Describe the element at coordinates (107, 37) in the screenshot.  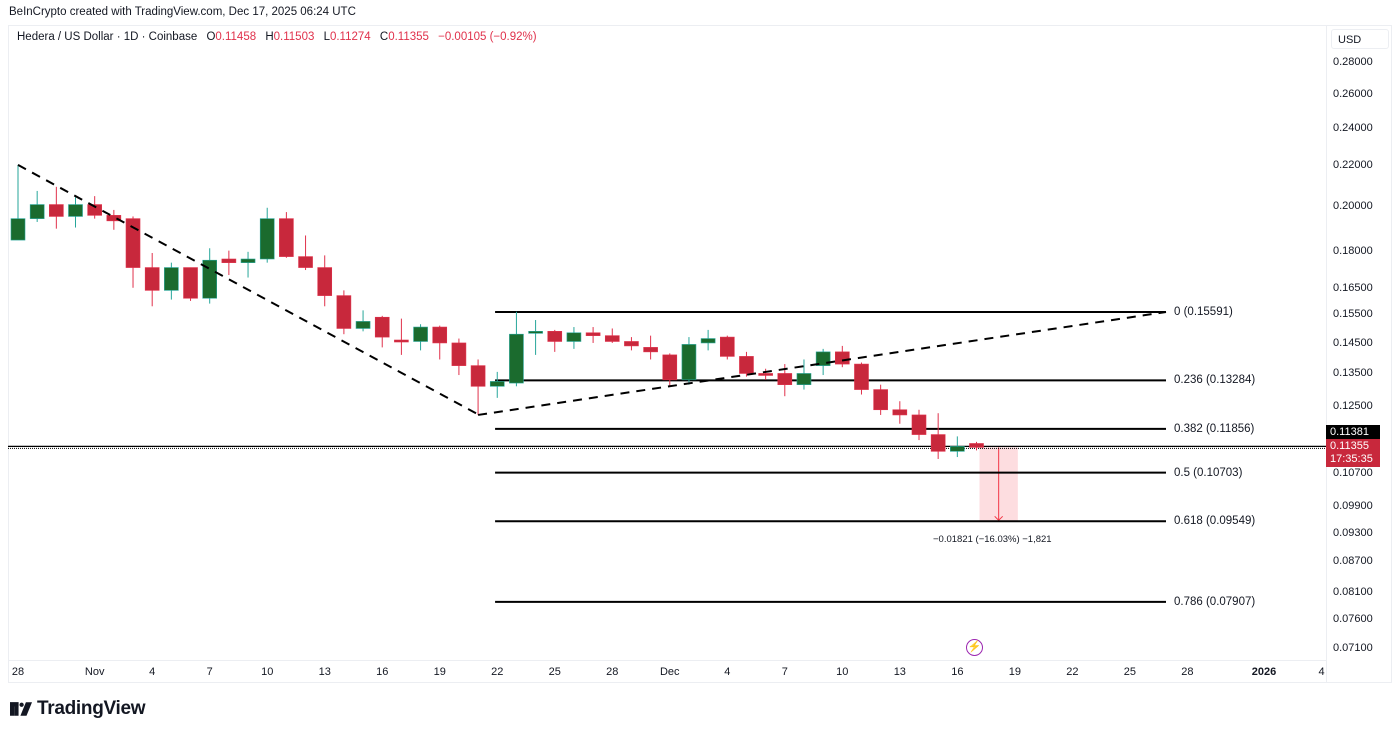
I see `symbol-title: Hedera / US Dollar · 1D · Coinbase` at that location.